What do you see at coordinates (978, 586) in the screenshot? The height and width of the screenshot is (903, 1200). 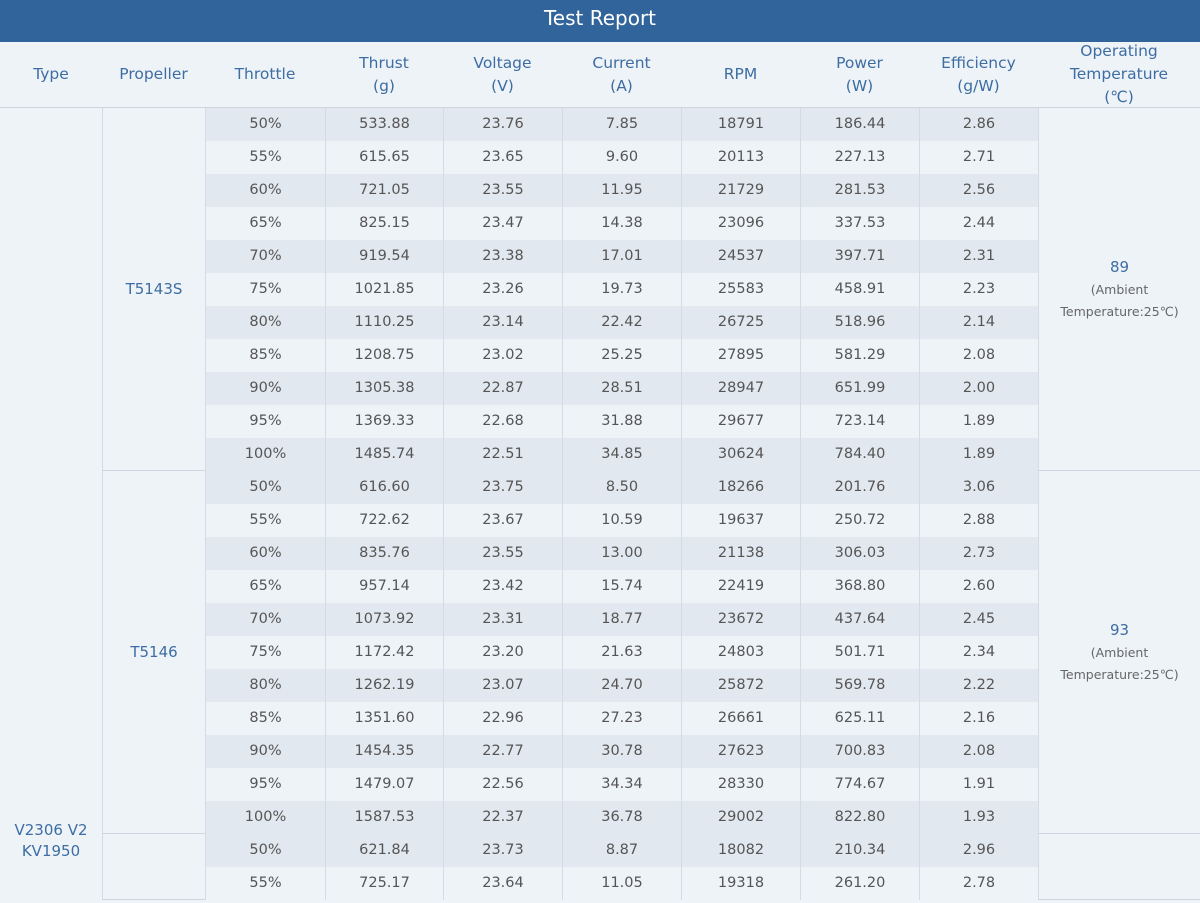 I see `efficiency-cell: 2.60` at bounding box center [978, 586].